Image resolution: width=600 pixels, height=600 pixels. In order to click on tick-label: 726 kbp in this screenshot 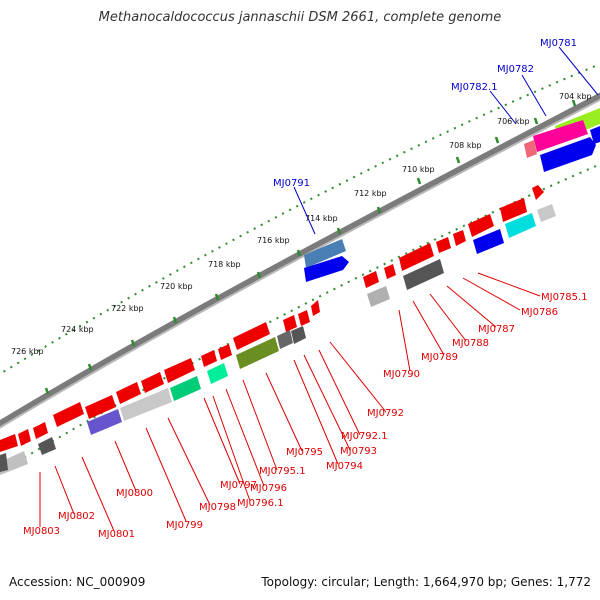, I will do `click(27, 351)`.